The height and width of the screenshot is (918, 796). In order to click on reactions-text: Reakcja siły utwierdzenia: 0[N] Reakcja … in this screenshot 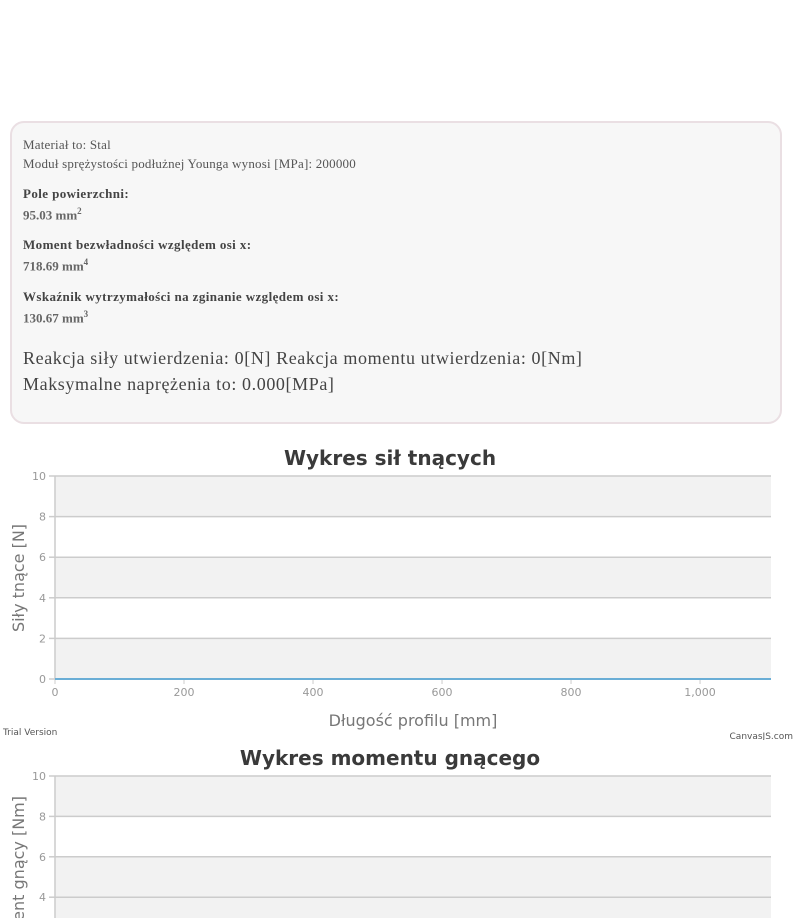, I will do `click(303, 357)`.